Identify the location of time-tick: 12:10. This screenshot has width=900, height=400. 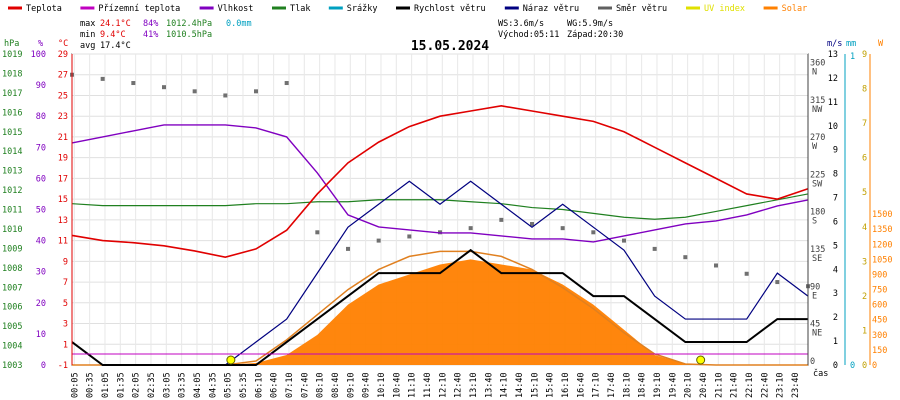
(443, 385).